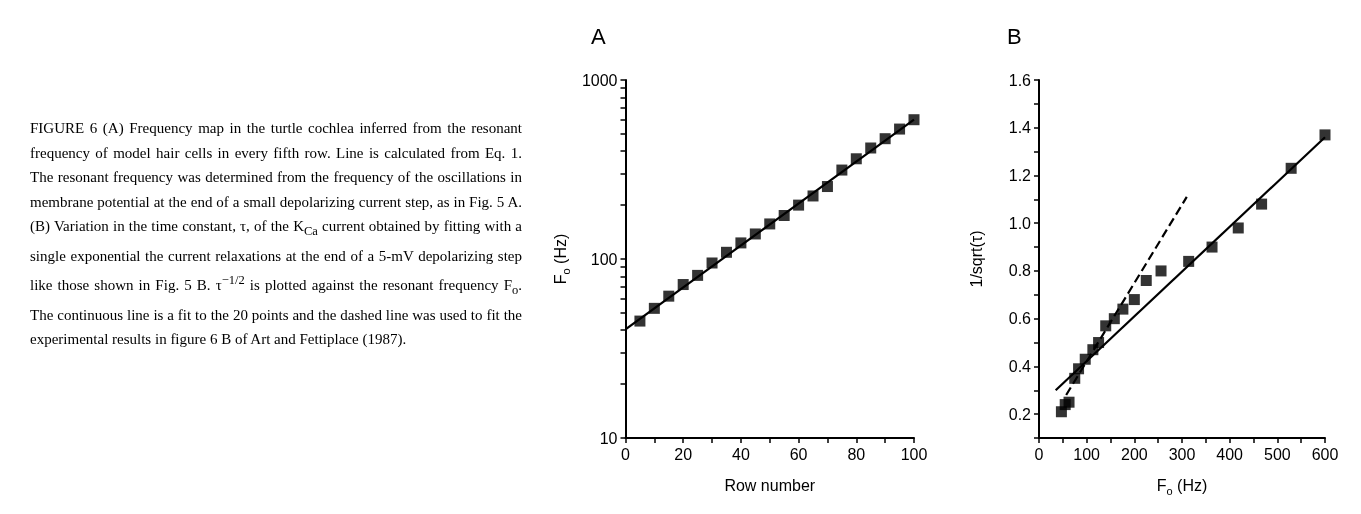 The height and width of the screenshot is (514, 1361). I want to click on x-tick-label: 400, so click(1230, 454).